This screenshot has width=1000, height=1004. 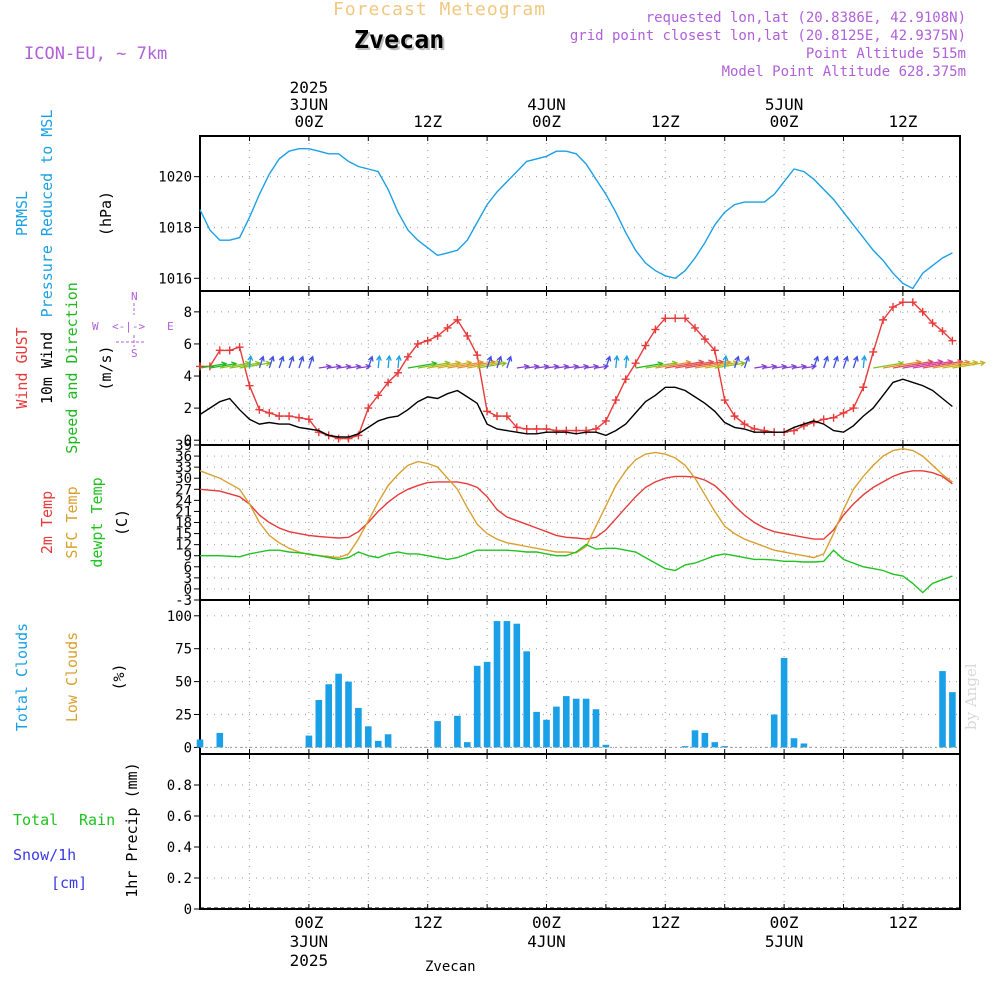 I want to click on panel-label: (%), so click(x=119, y=676).